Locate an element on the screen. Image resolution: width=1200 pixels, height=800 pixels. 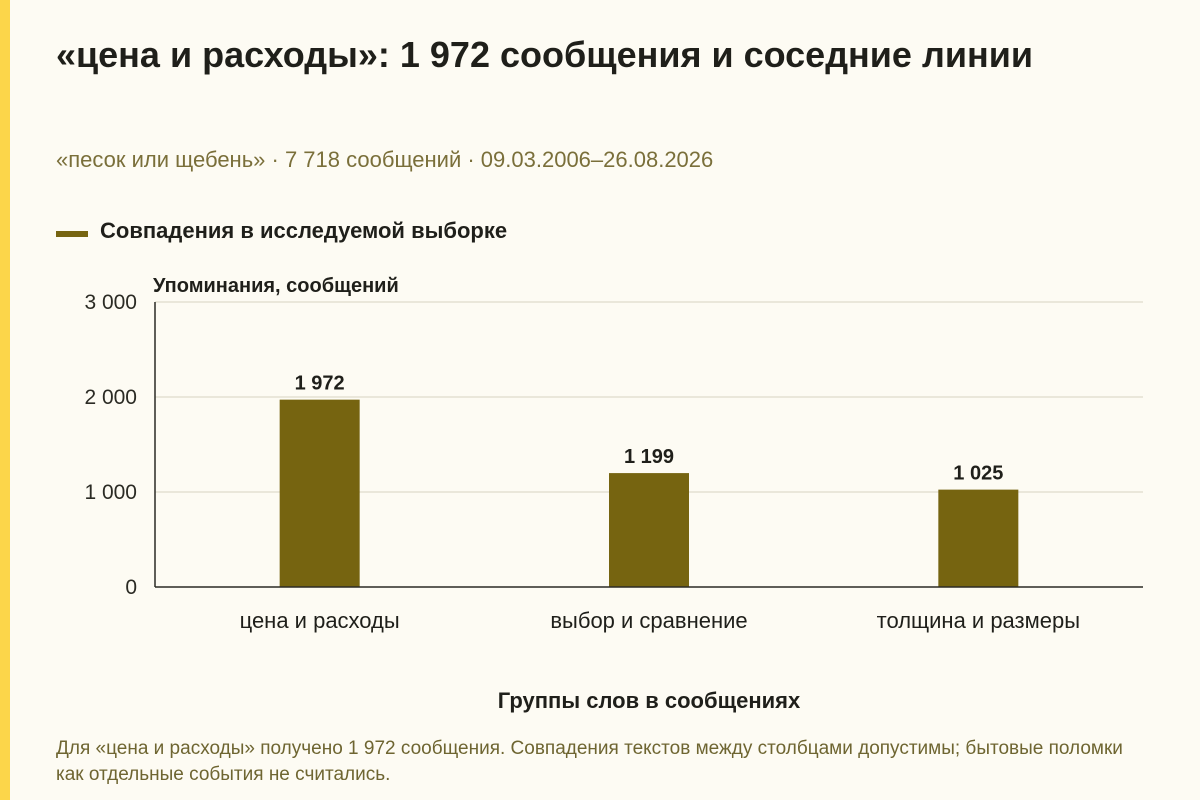
x-axis-title: Группы слов в сообщениях is located at coordinates (649, 700).